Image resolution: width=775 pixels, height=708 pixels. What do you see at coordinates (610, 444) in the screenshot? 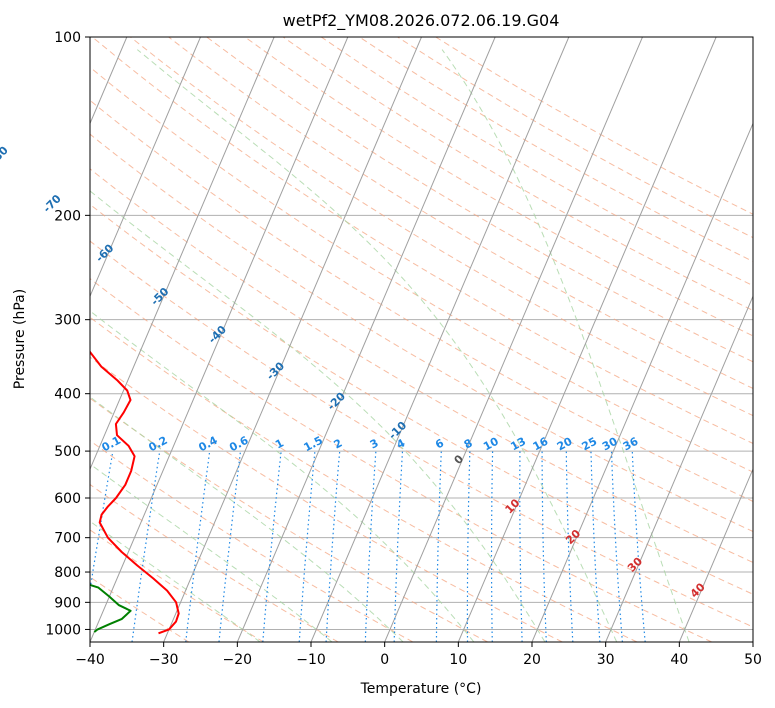
I see `mixing-ratio-label: 30` at bounding box center [610, 444].